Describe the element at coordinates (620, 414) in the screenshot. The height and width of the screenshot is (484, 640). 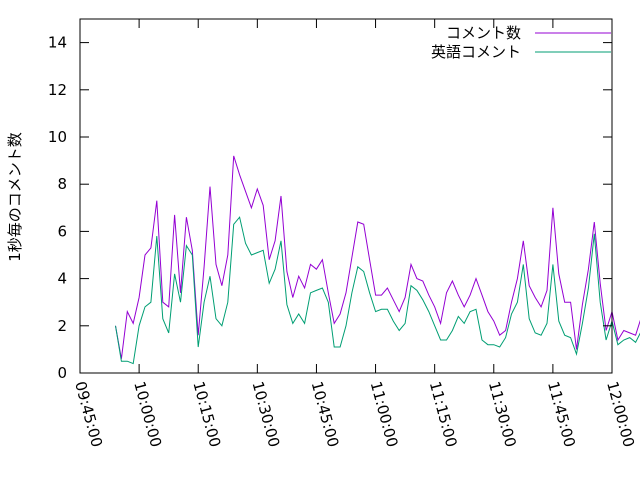
I see `x-tick-label: 12:00:00` at that location.